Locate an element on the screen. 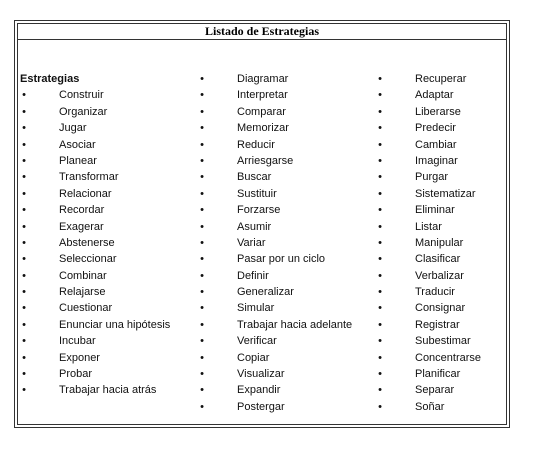 The width and height of the screenshot is (534, 453). strategy-label: Postergar is located at coordinates (261, 406).